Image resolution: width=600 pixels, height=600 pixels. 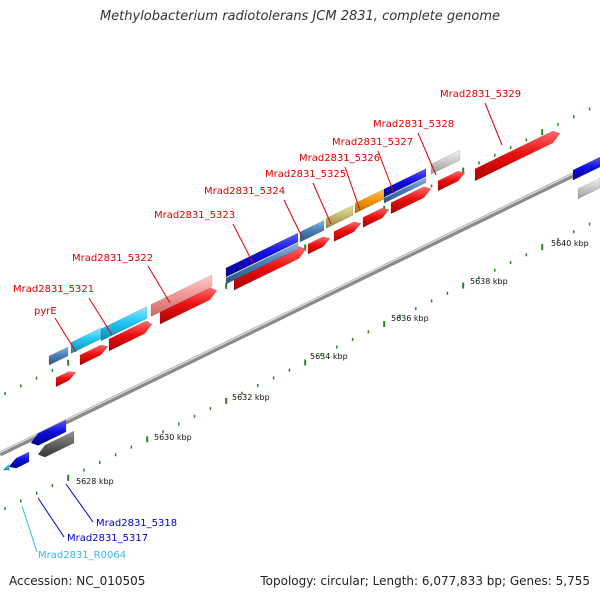 What do you see at coordinates (77, 581) in the screenshot?
I see `accession-text: Accession: NC_010505` at bounding box center [77, 581].